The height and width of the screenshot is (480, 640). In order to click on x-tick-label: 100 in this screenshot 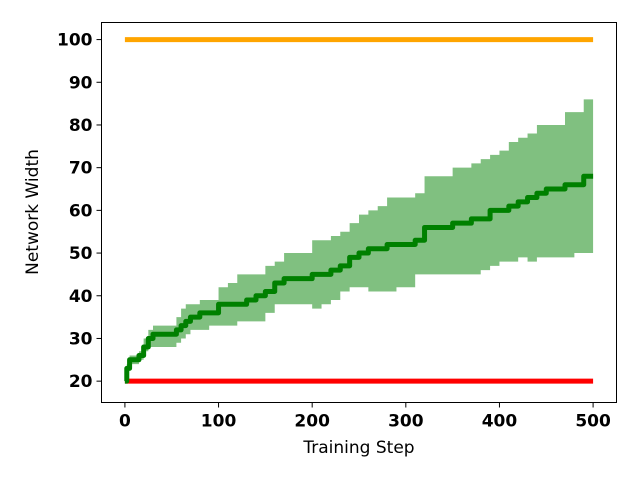, I will do `click(219, 422)`.